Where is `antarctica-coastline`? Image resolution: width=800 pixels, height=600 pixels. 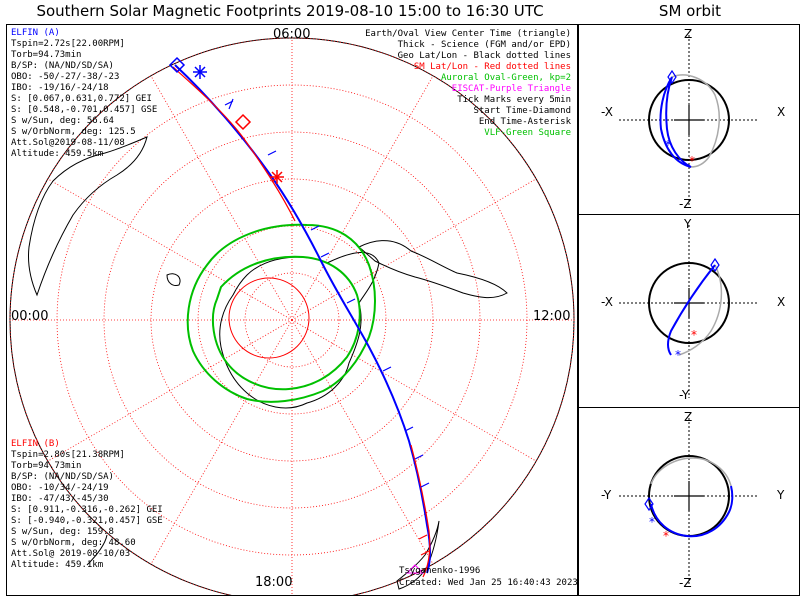 antarctica-coastline is located at coordinates (299, 330).